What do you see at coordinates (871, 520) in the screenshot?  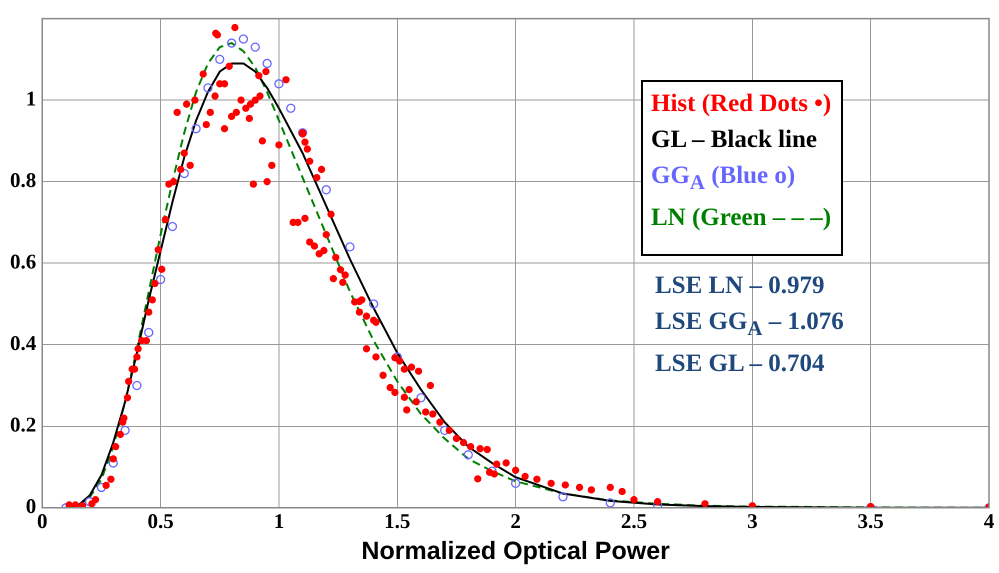 I see `x-tick-label: 3.5` at bounding box center [871, 520].